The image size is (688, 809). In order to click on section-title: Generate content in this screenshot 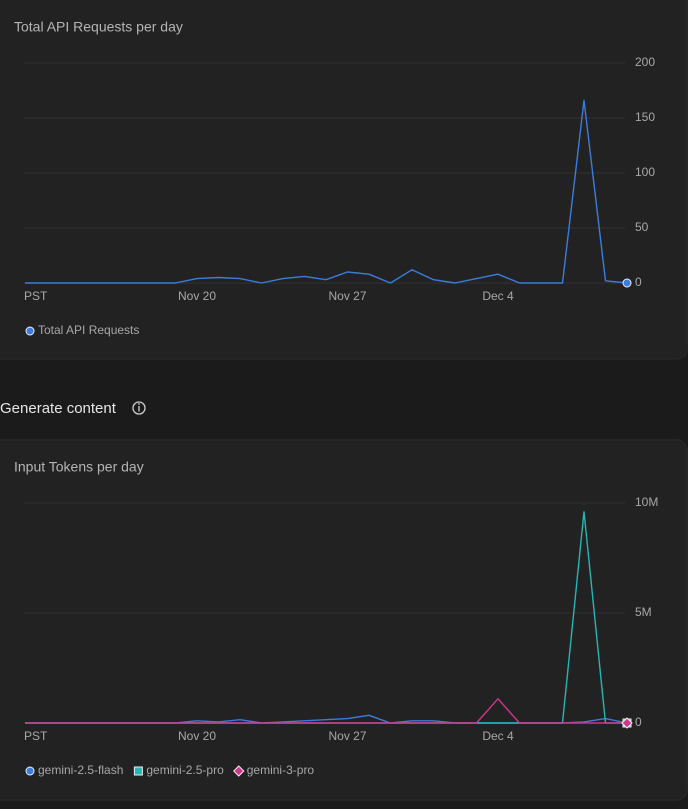, I will do `click(58, 408)`.